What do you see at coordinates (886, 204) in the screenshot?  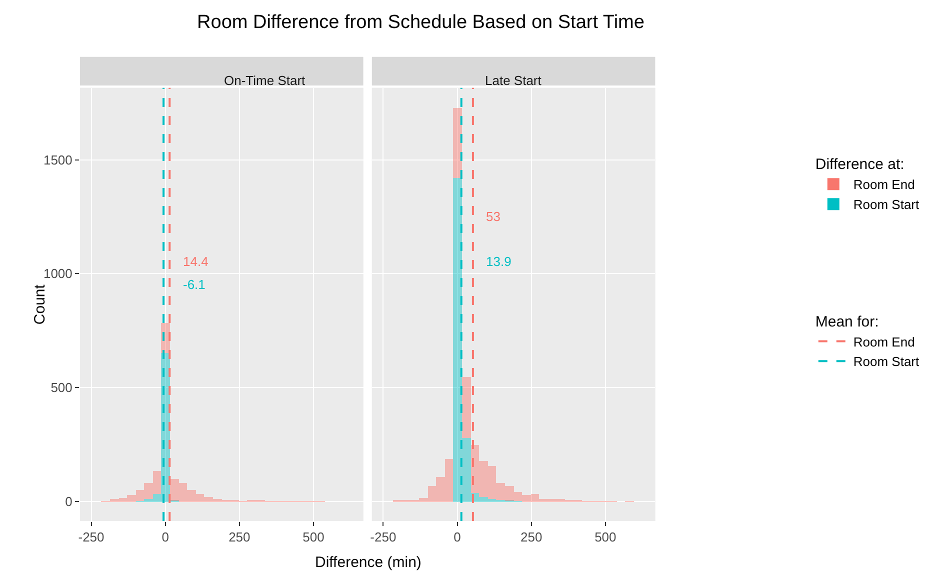 I see `legend-label: Room Start` at bounding box center [886, 204].